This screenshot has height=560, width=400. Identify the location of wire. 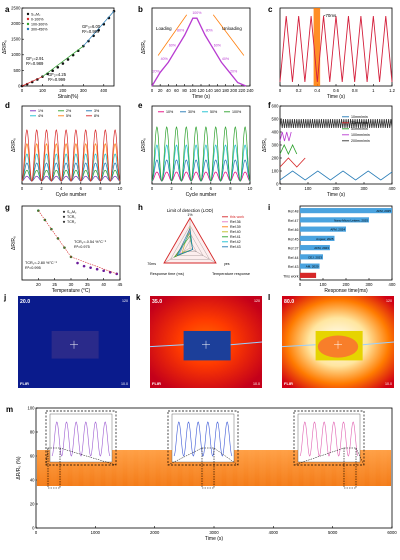
(378, 343).